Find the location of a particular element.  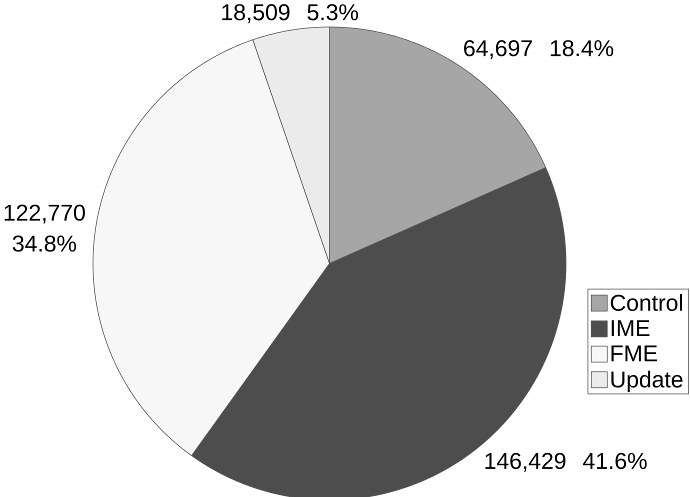

legend-label: Control is located at coordinates (646, 302).